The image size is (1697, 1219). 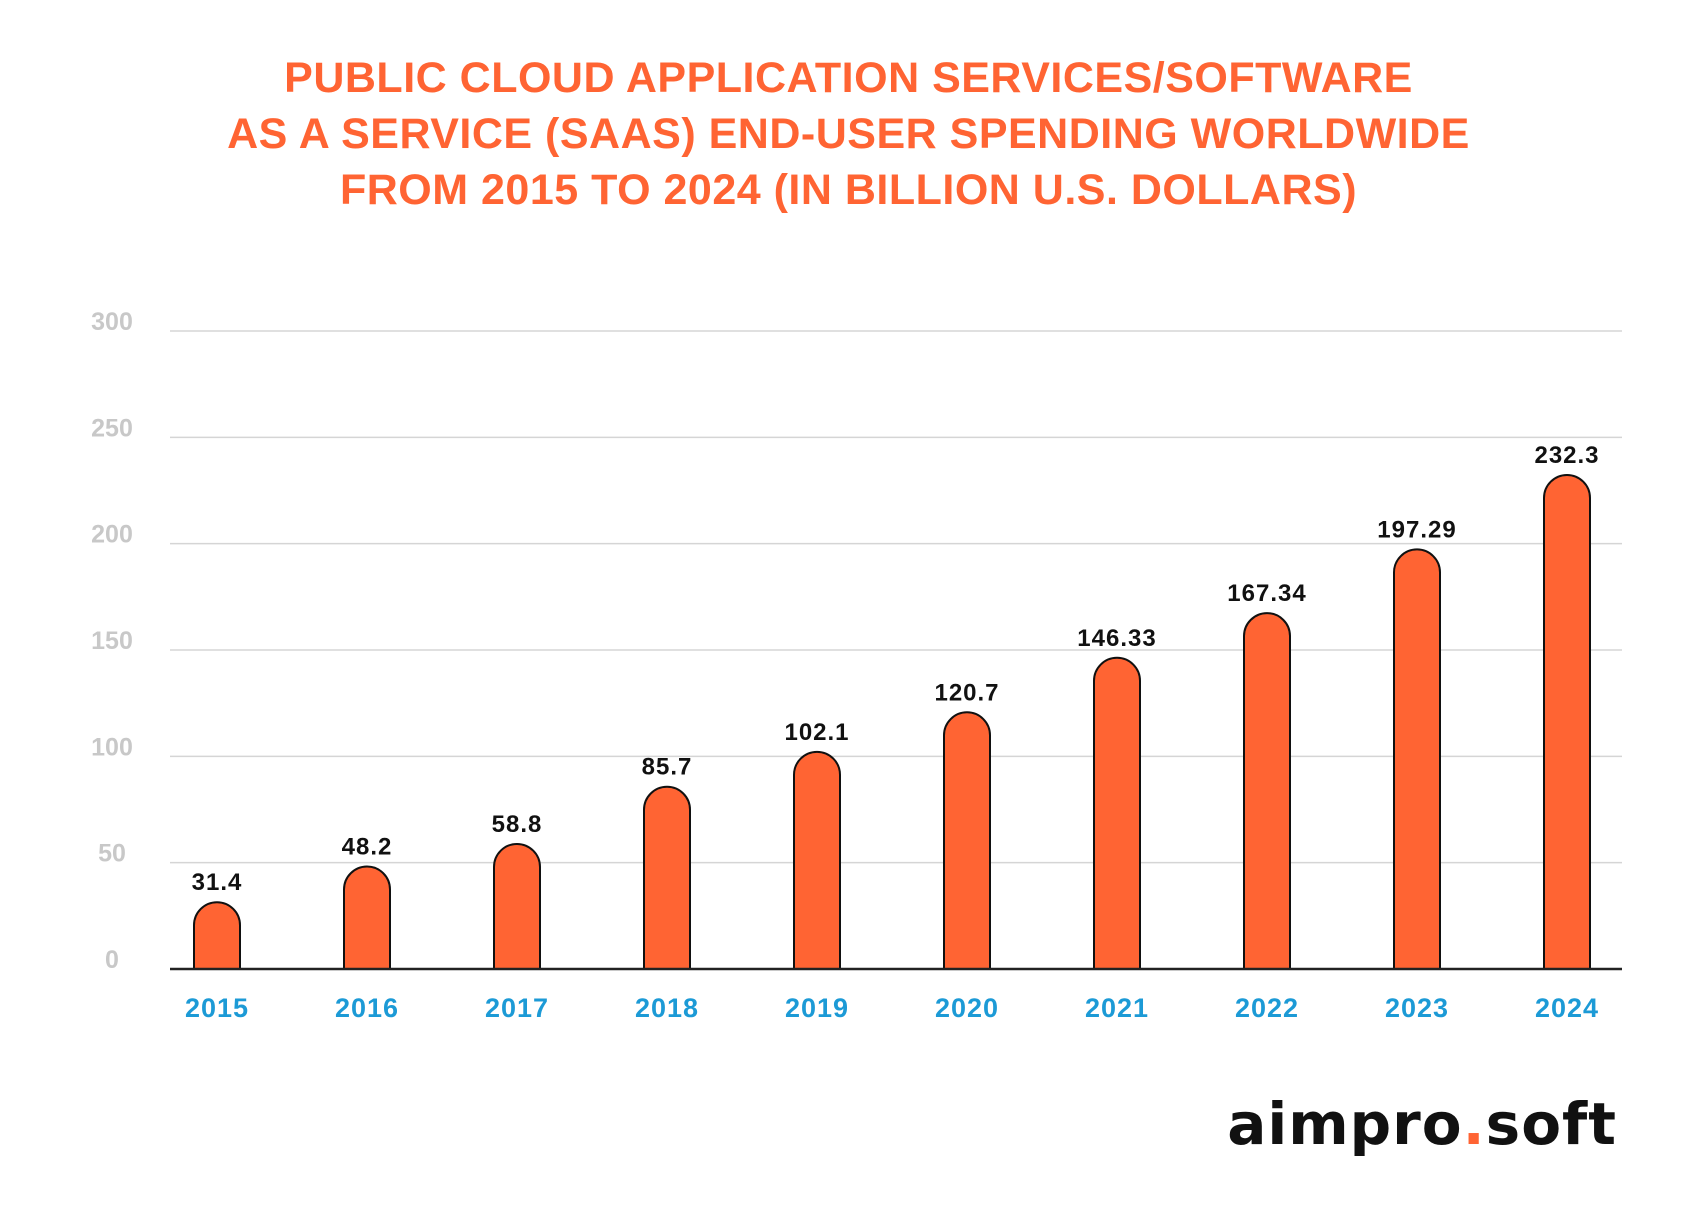 What do you see at coordinates (667, 1008) in the screenshot?
I see `category-label-2018: 2018` at bounding box center [667, 1008].